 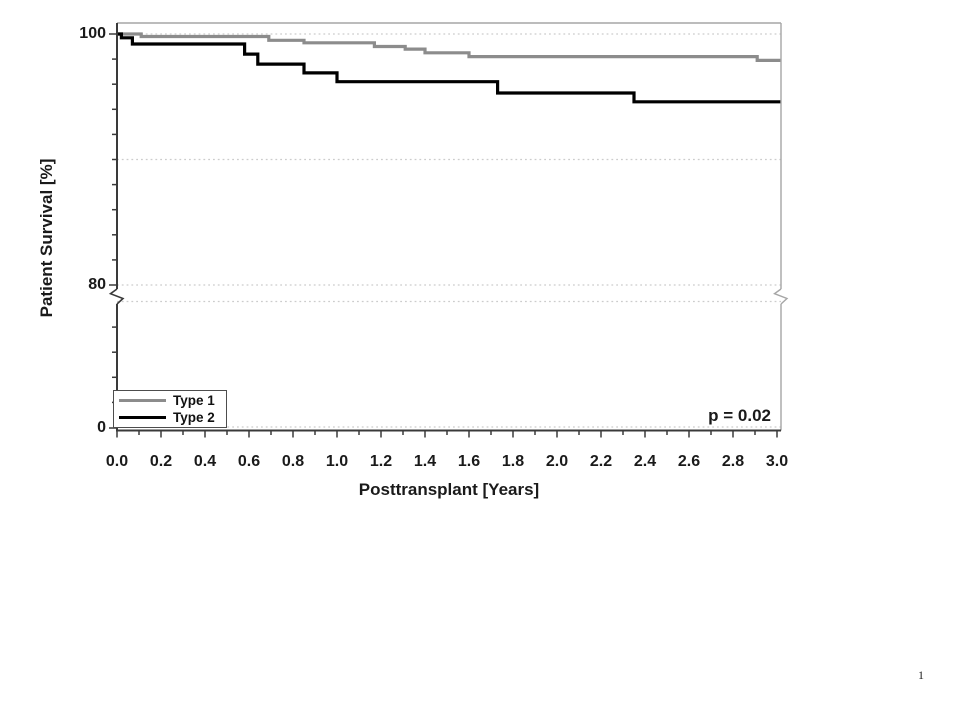 I want to click on axis-break-marks, so click(x=448, y=296).